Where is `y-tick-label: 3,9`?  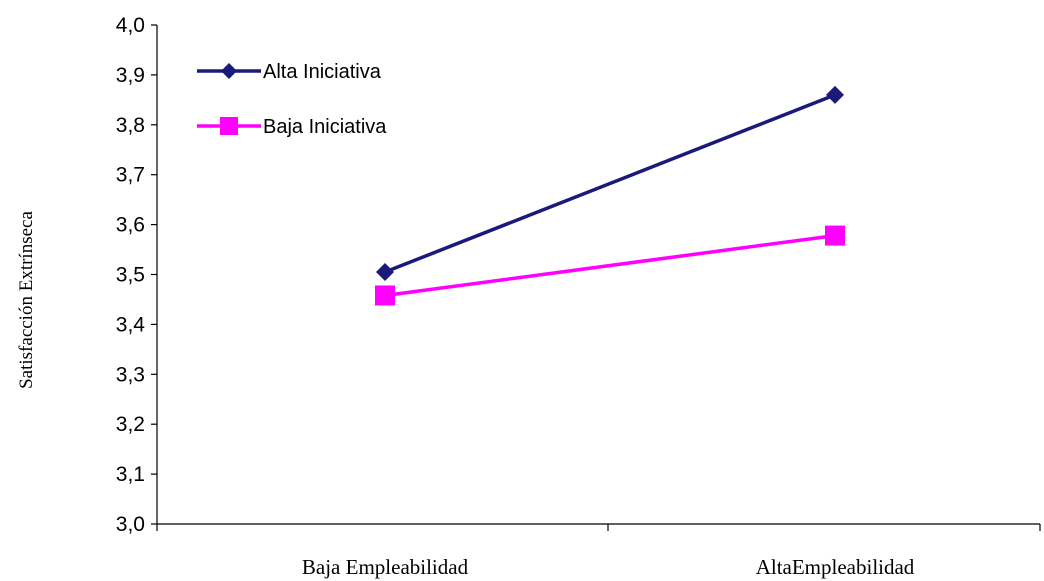 y-tick-label: 3,9 is located at coordinates (130, 75).